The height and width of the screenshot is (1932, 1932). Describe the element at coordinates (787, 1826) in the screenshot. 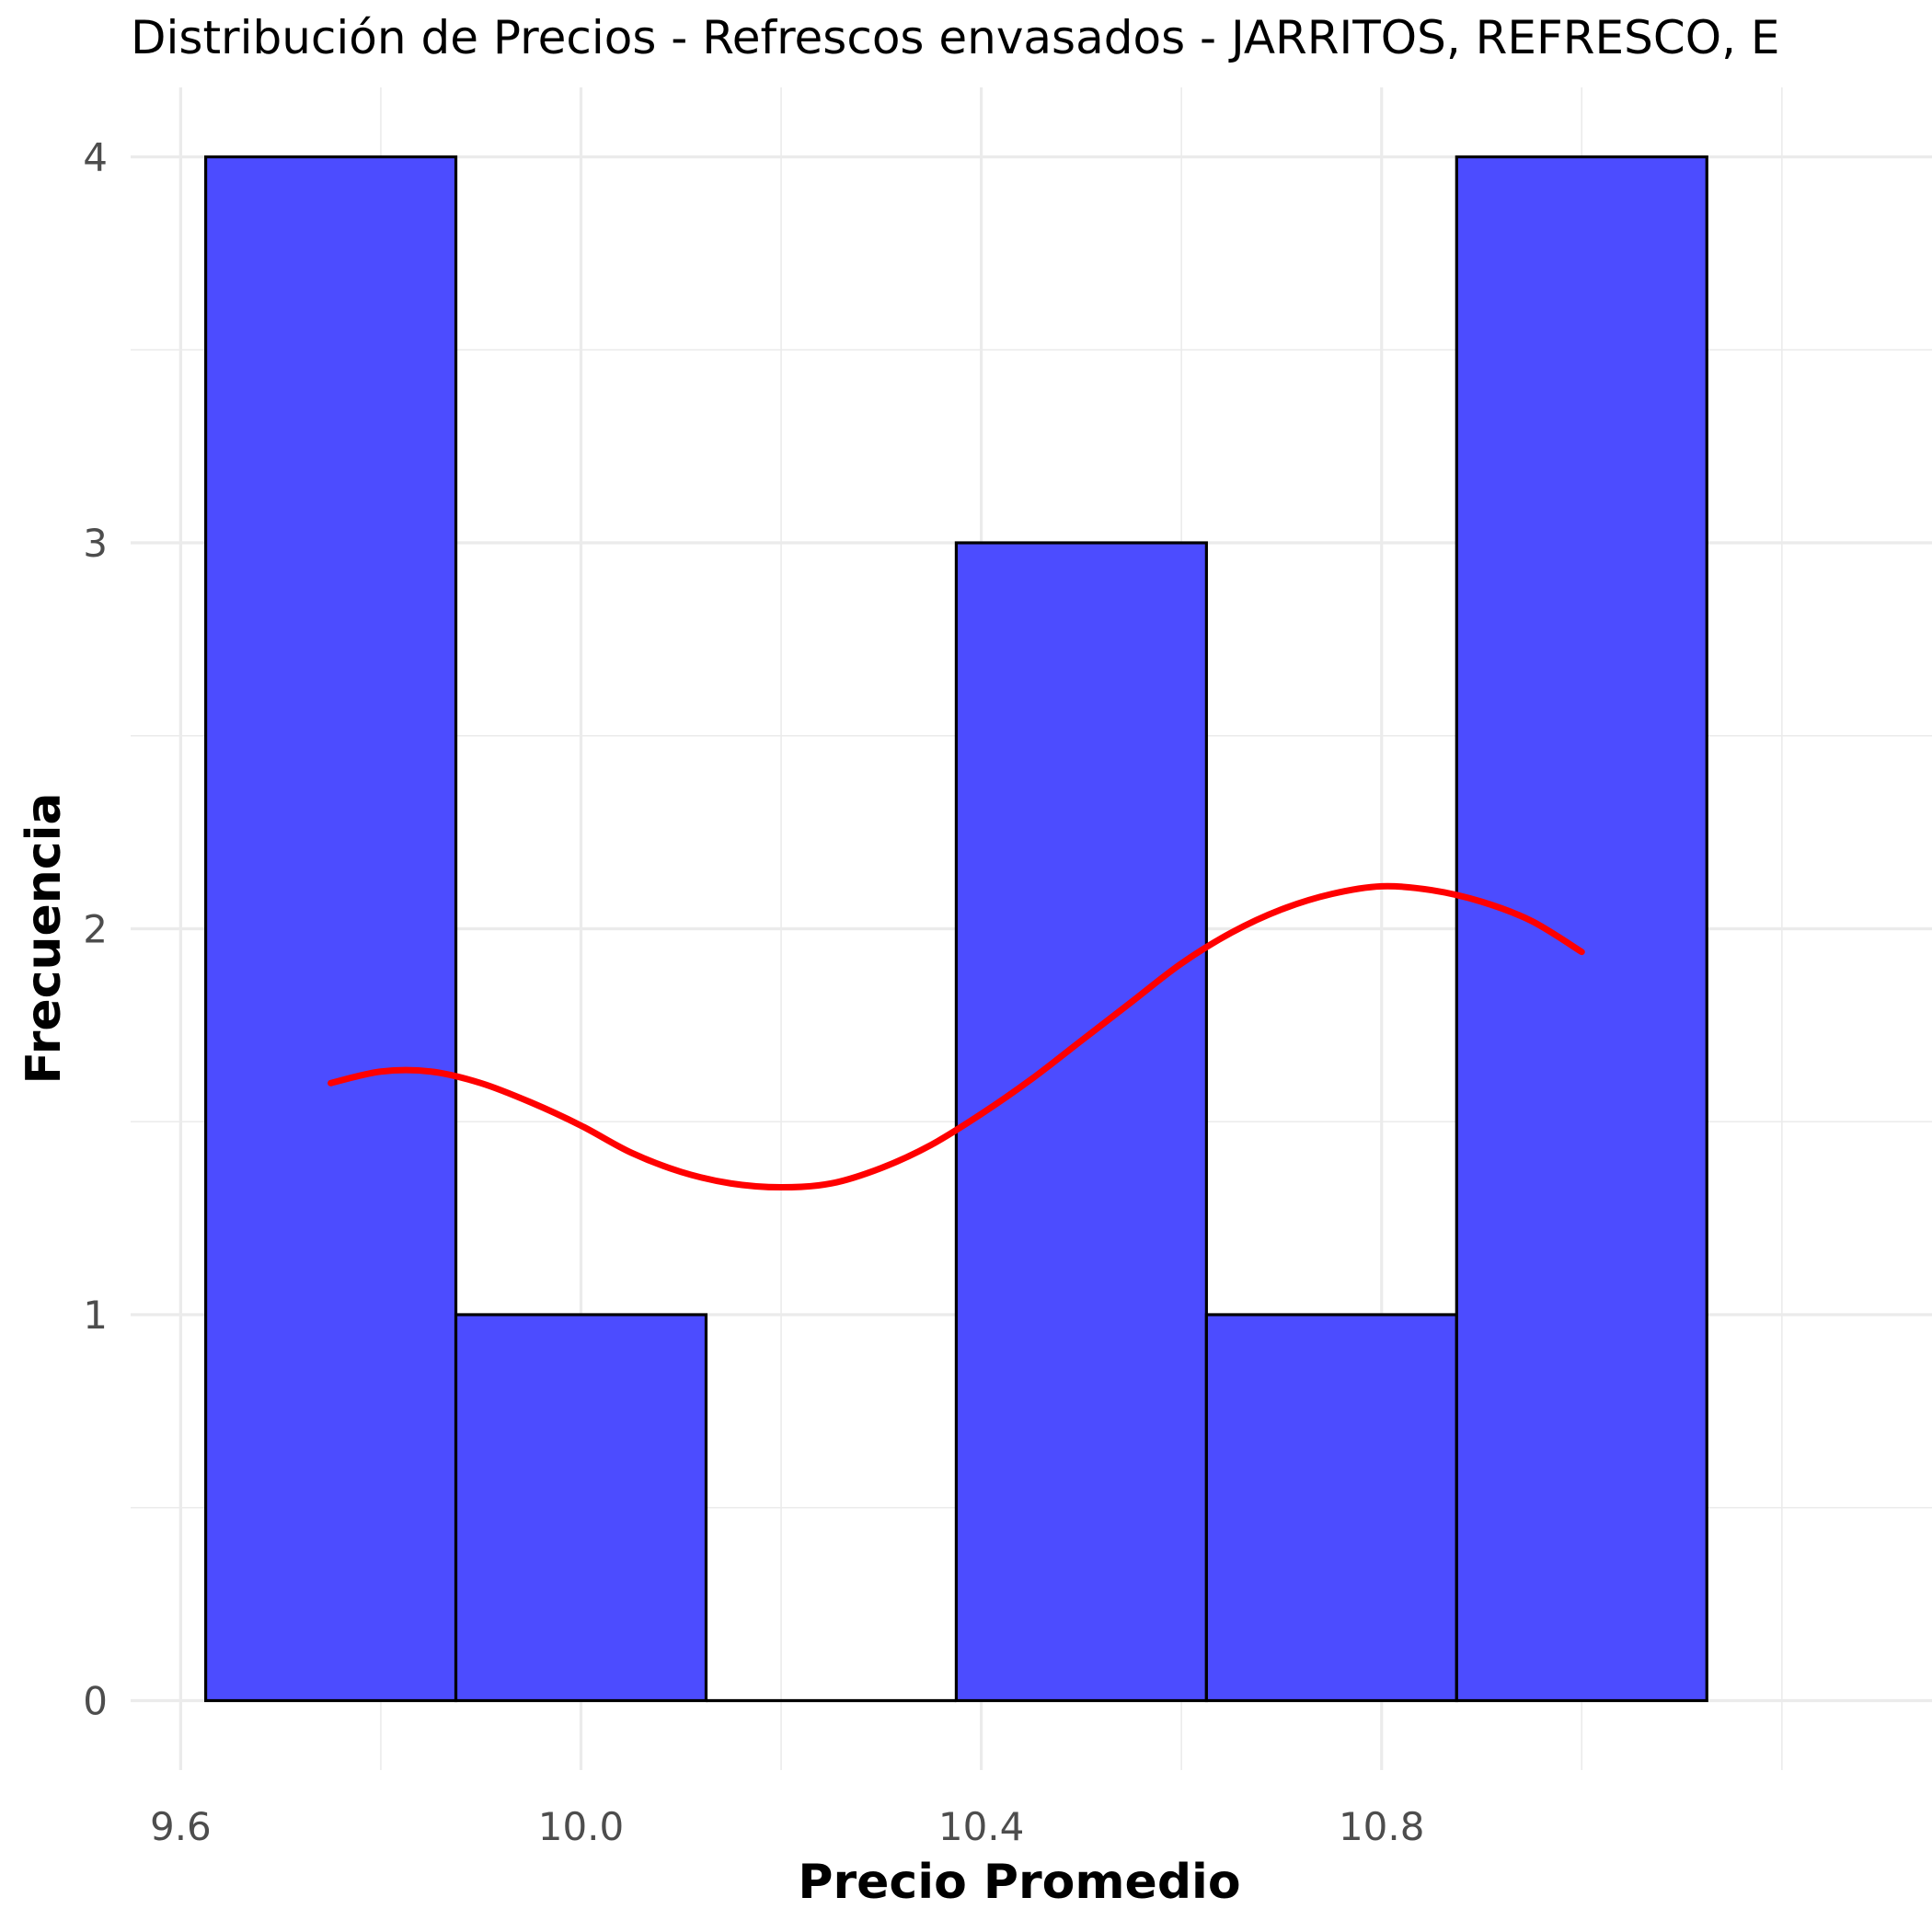

I see `x-axis-ticks: 9.6 10.0 10.4 10.8` at that location.